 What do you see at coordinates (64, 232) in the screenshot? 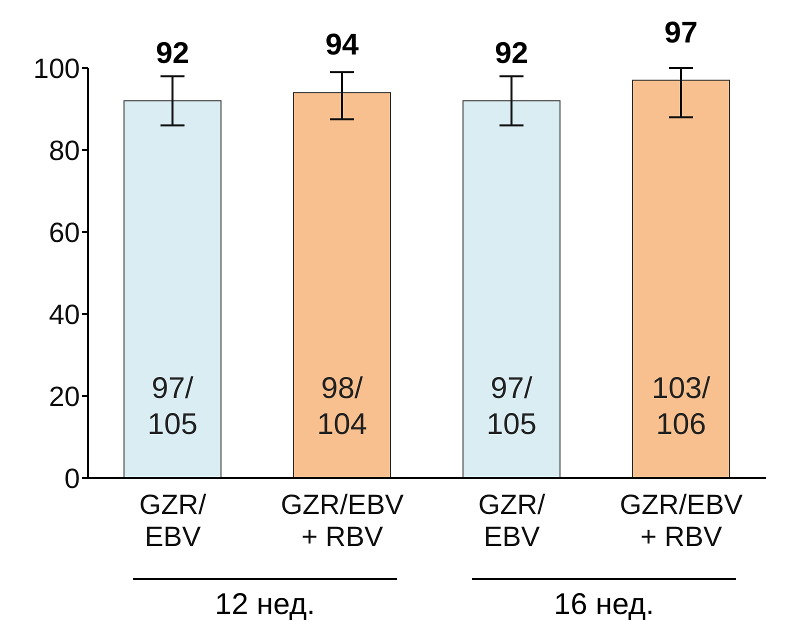
I see `y-tick-label: 60` at bounding box center [64, 232].